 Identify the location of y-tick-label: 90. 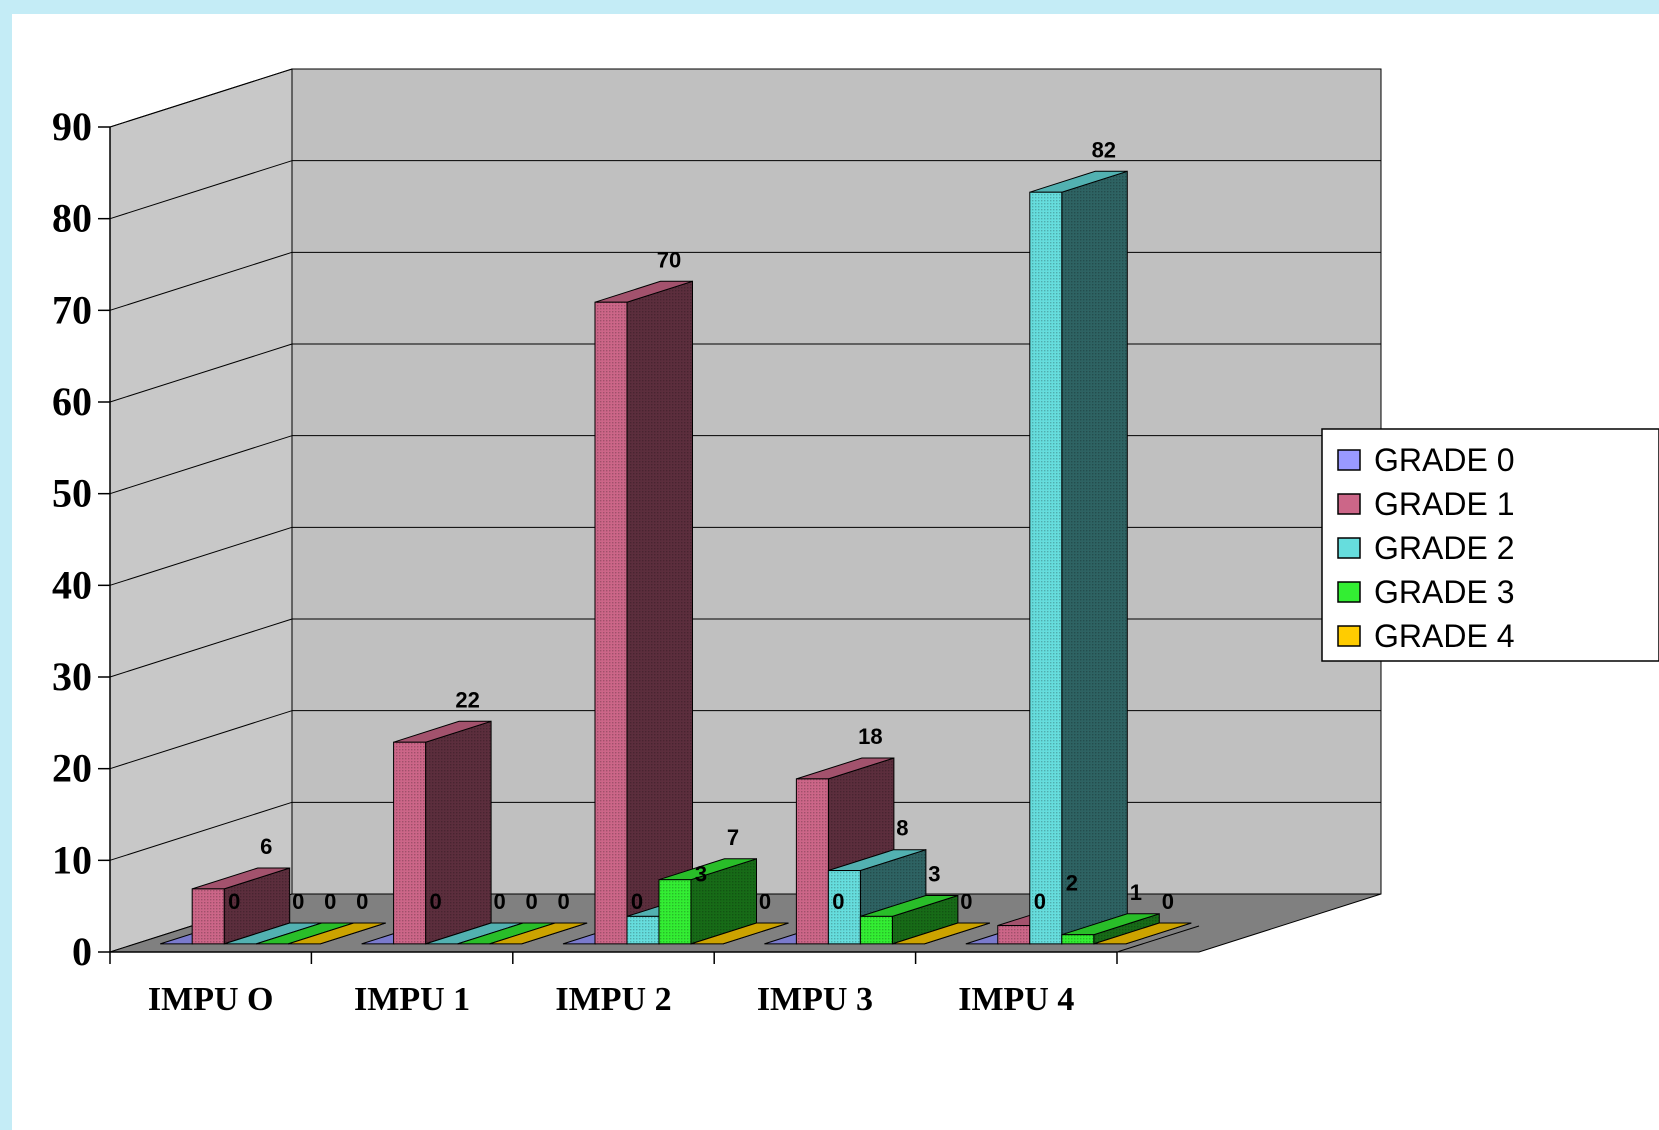
(72, 126).